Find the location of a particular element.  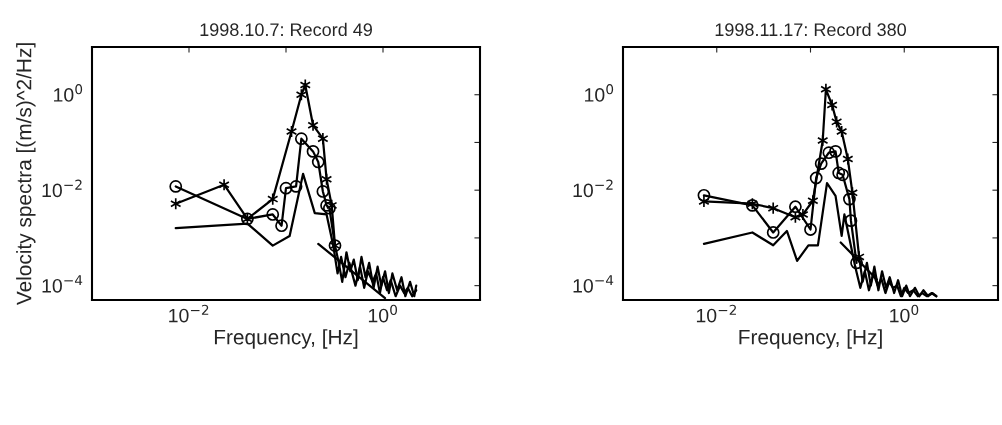

y-axis-title: Velocity spectra [(m/s)^2/Hz] is located at coordinates (26, 174).